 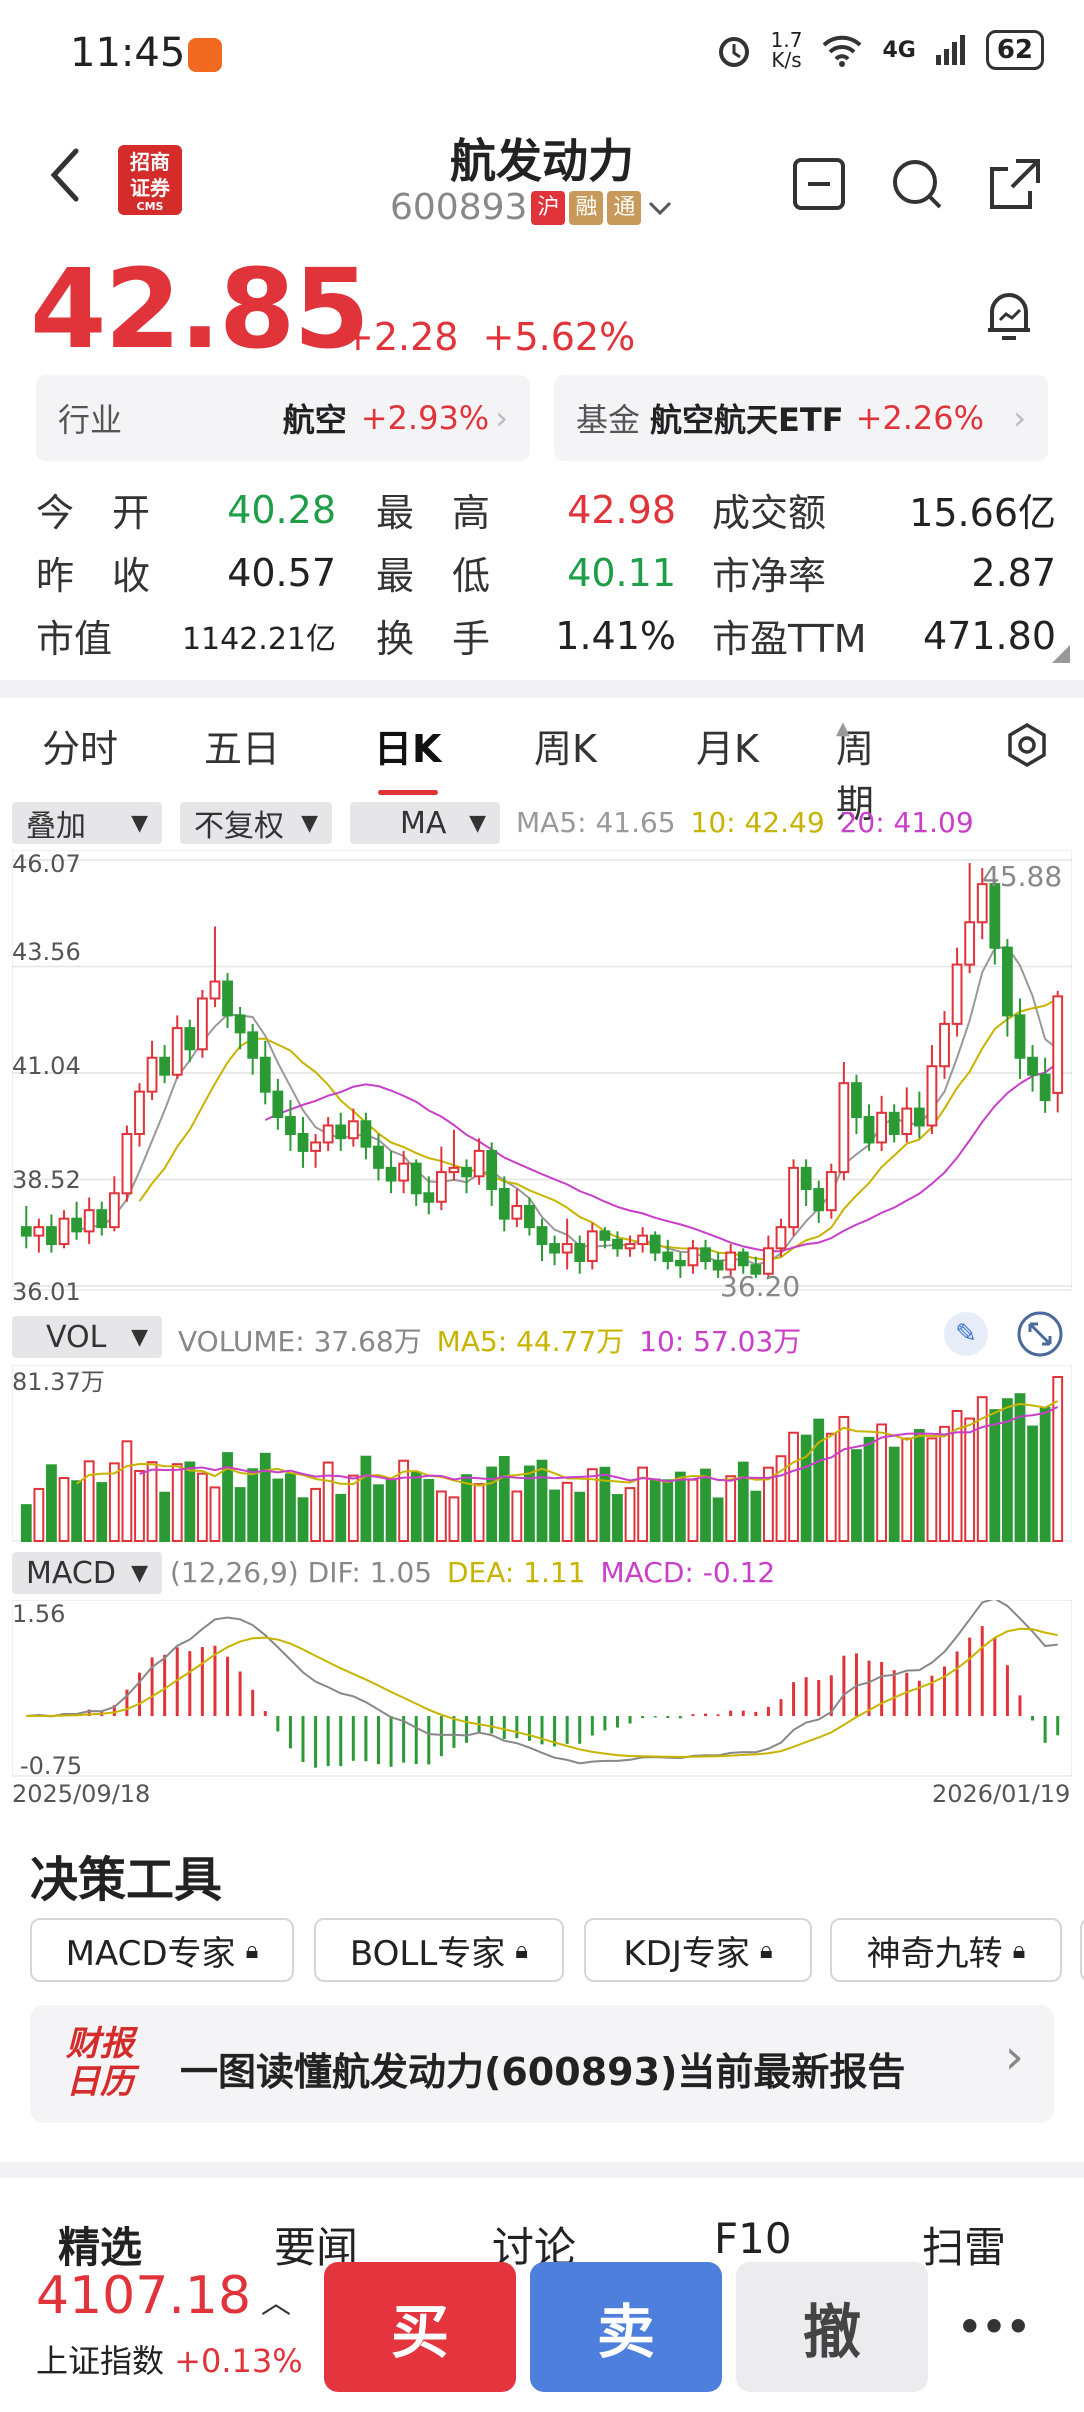 What do you see at coordinates (832, 2327) in the screenshot?
I see `cancel-order-button: 撤` at bounding box center [832, 2327].